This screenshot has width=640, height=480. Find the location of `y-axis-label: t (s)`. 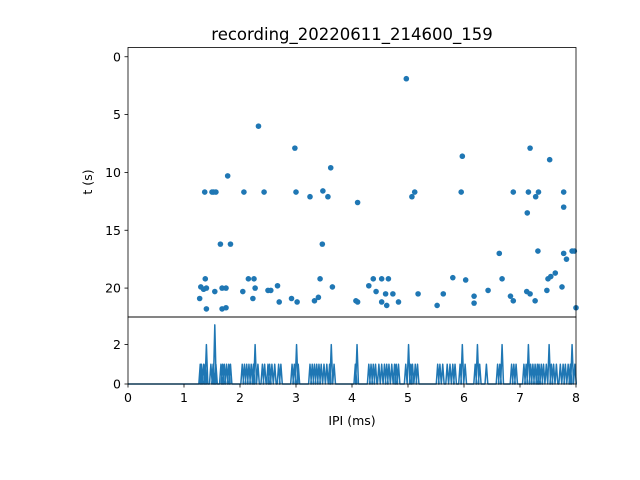

y-axis-label: t (s) is located at coordinates (87, 181).